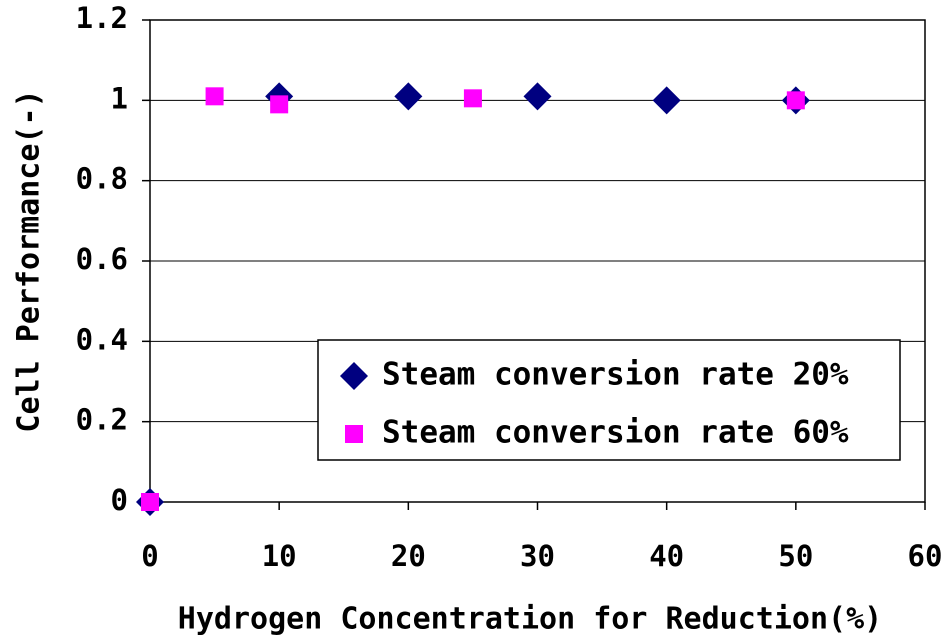 The height and width of the screenshot is (642, 950). Describe the element at coordinates (102, 339) in the screenshot. I see `y-tick-label: 0.4` at that location.